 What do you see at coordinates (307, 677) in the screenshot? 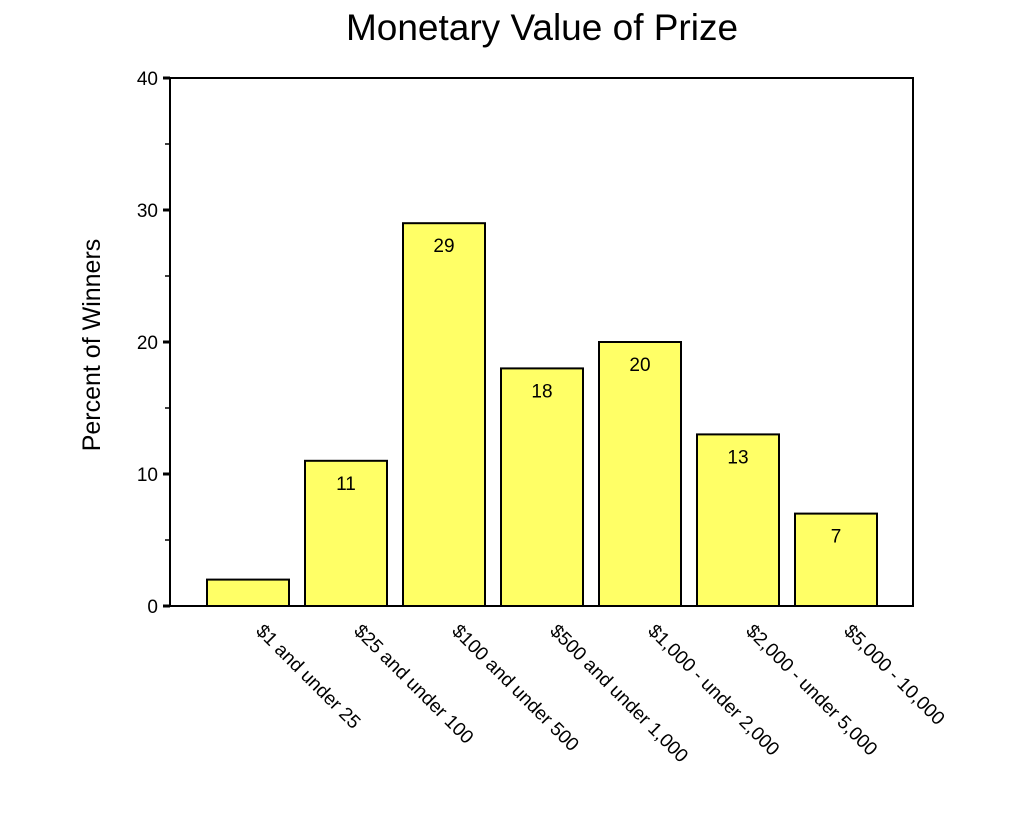
I see `x-category-label: $1 and under 25` at bounding box center [307, 677].